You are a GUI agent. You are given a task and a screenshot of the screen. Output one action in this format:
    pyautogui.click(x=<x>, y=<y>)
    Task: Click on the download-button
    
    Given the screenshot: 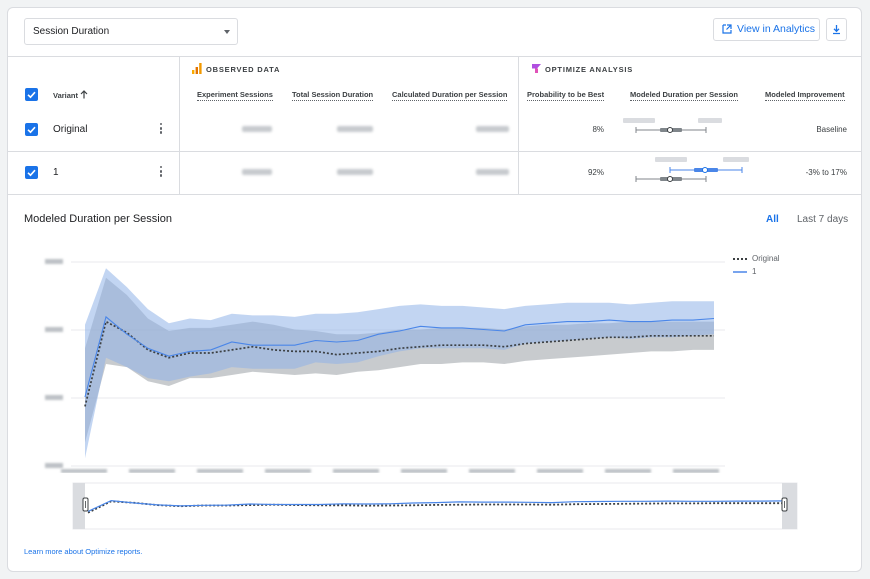 What is the action you would take?
    pyautogui.click(x=836, y=29)
    